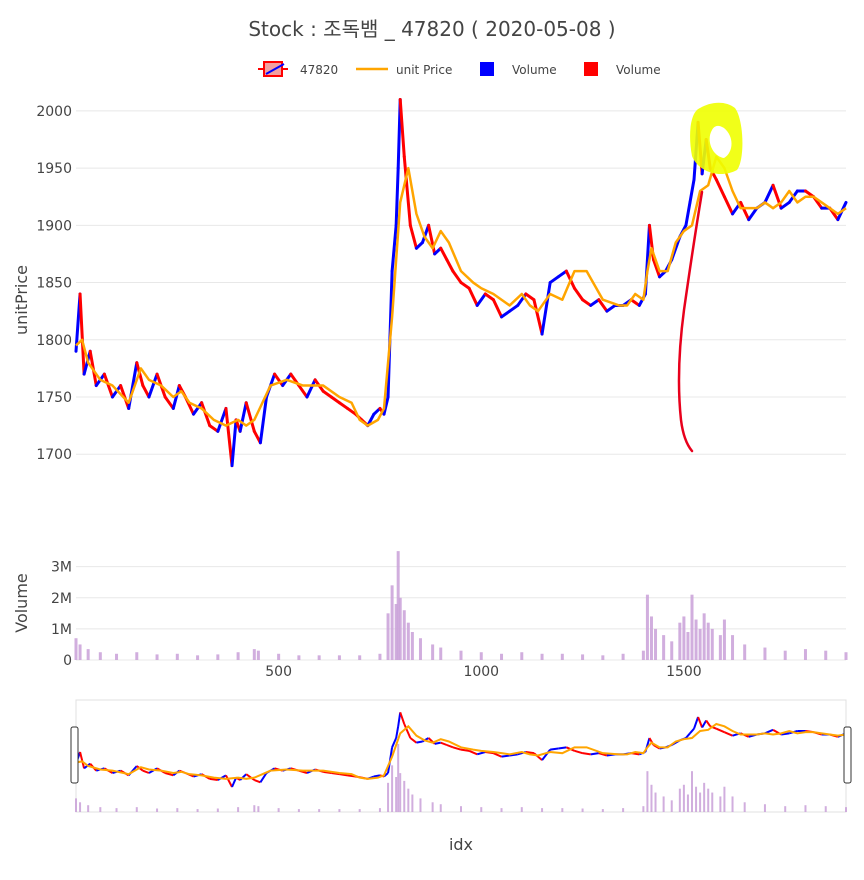 The height and width of the screenshot is (880, 864). What do you see at coordinates (710, 277) in the screenshot?
I see `annotations` at bounding box center [710, 277].